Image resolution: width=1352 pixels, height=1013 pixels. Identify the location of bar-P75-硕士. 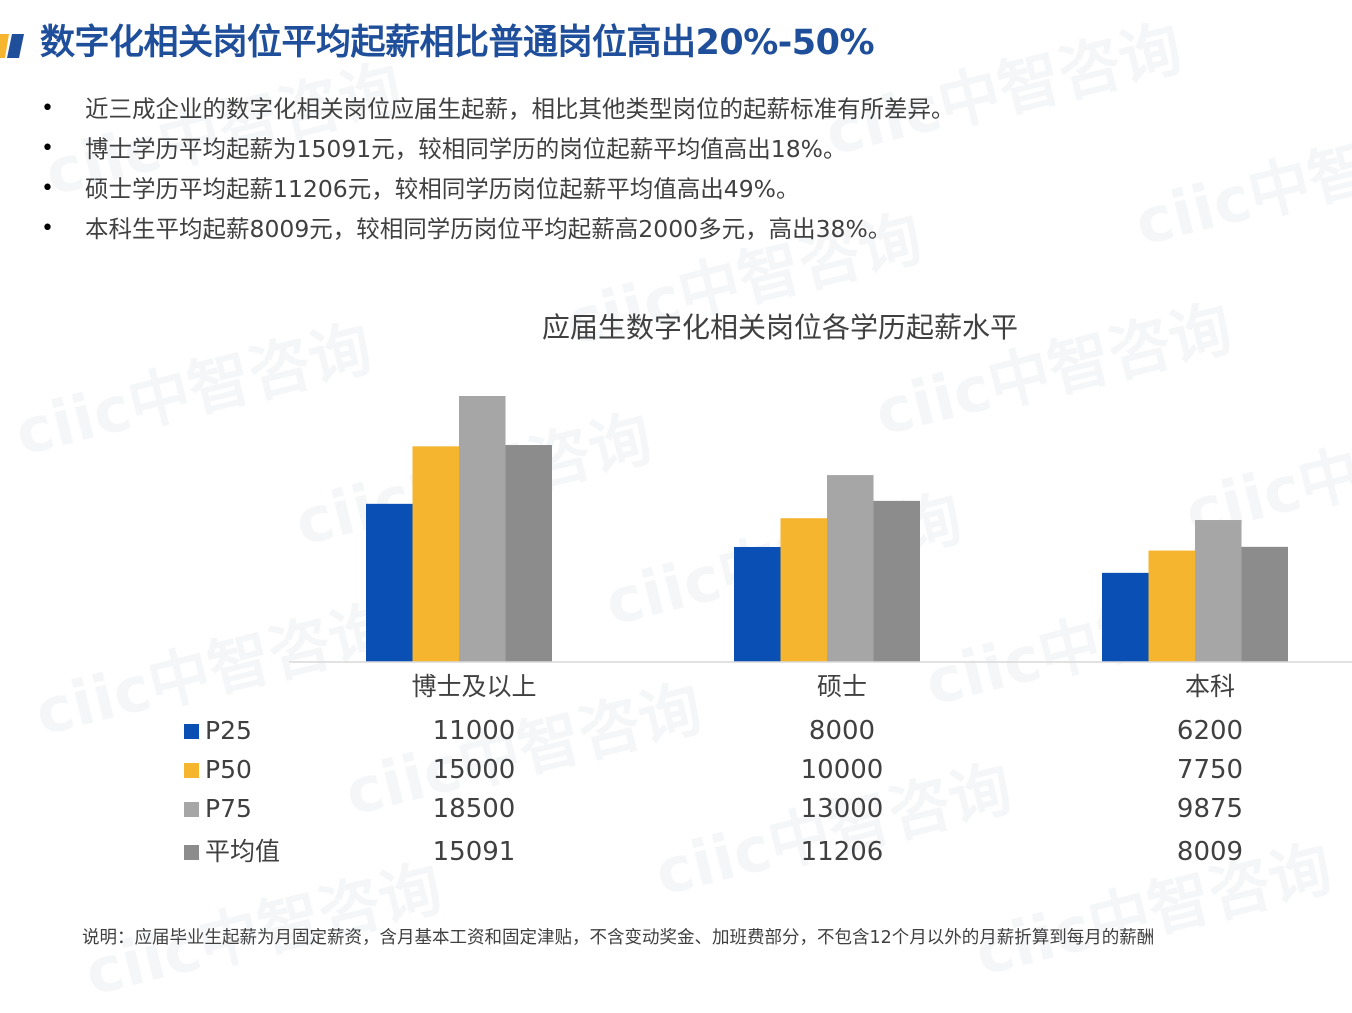
(850, 568).